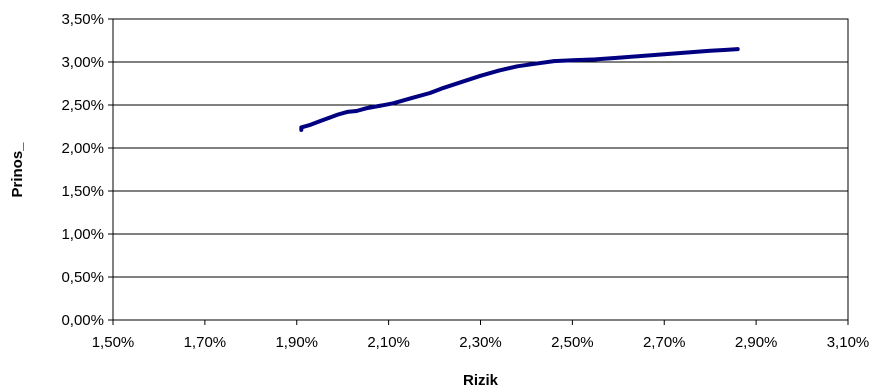  Describe the element at coordinates (664, 342) in the screenshot. I see `x-tick-label-6: 2,70%` at that location.